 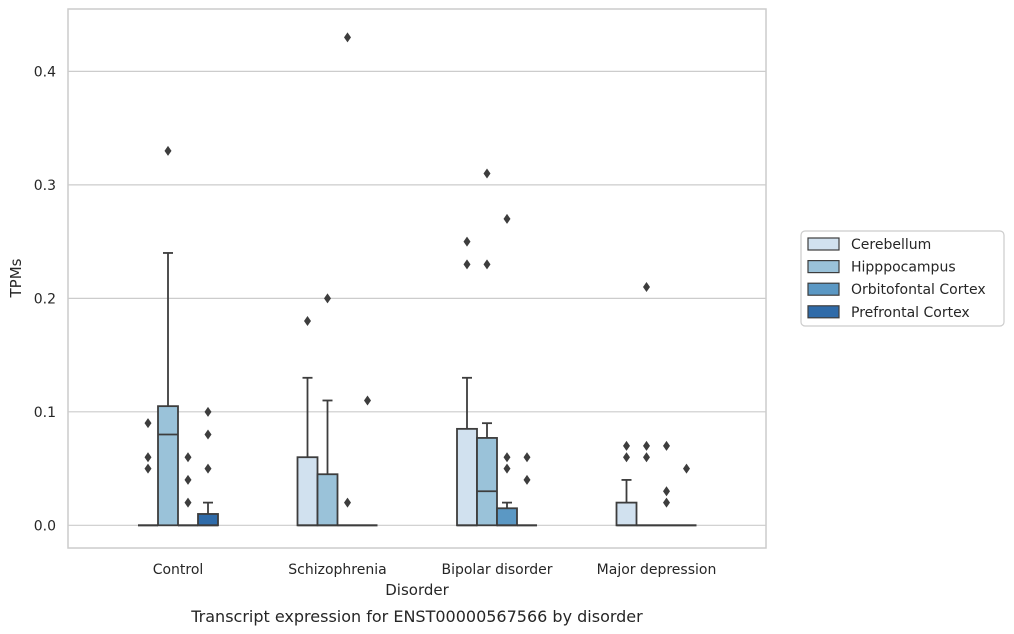 What do you see at coordinates (417, 590) in the screenshot?
I see `x-axis-label: Disorder` at bounding box center [417, 590].